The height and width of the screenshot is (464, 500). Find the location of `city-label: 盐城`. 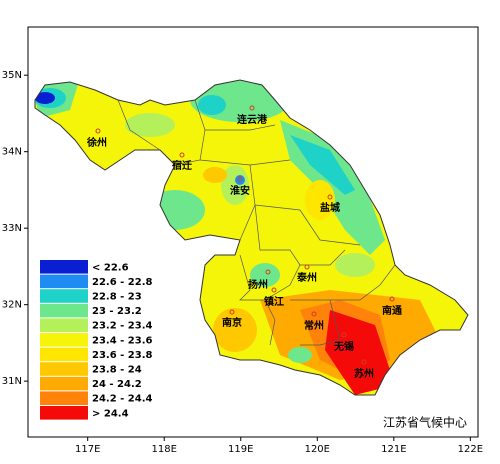

city-label: 盐城 is located at coordinates (330, 207).